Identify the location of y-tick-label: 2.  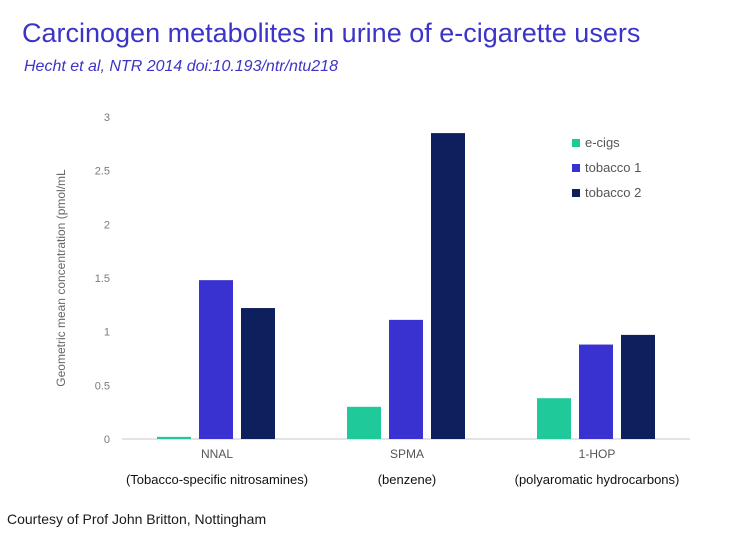
(107, 225).